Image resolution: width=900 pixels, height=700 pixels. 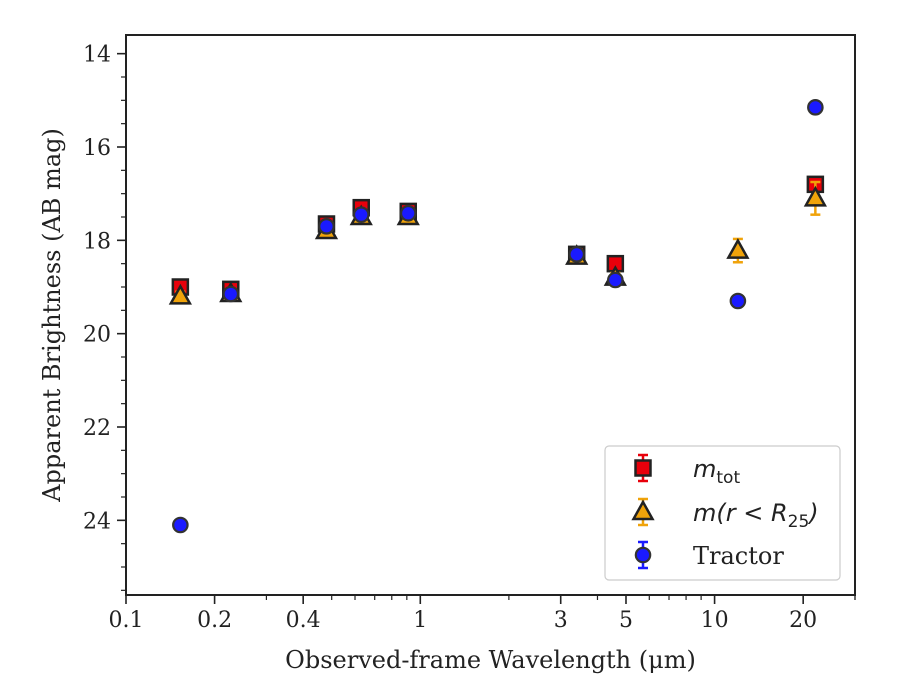 What do you see at coordinates (97, 335) in the screenshot?
I see `y-tick-label-3: 20` at bounding box center [97, 335].